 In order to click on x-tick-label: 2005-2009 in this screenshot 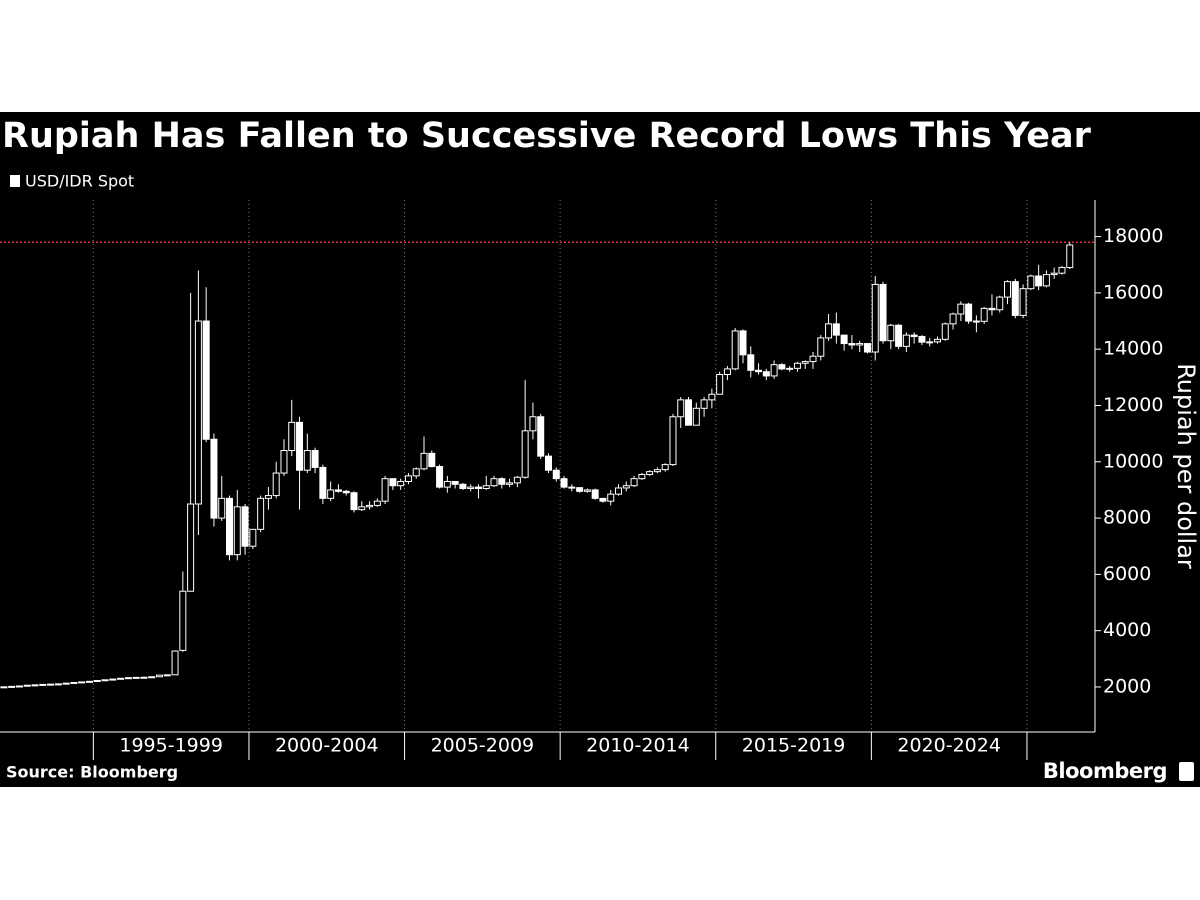, I will do `click(483, 746)`.